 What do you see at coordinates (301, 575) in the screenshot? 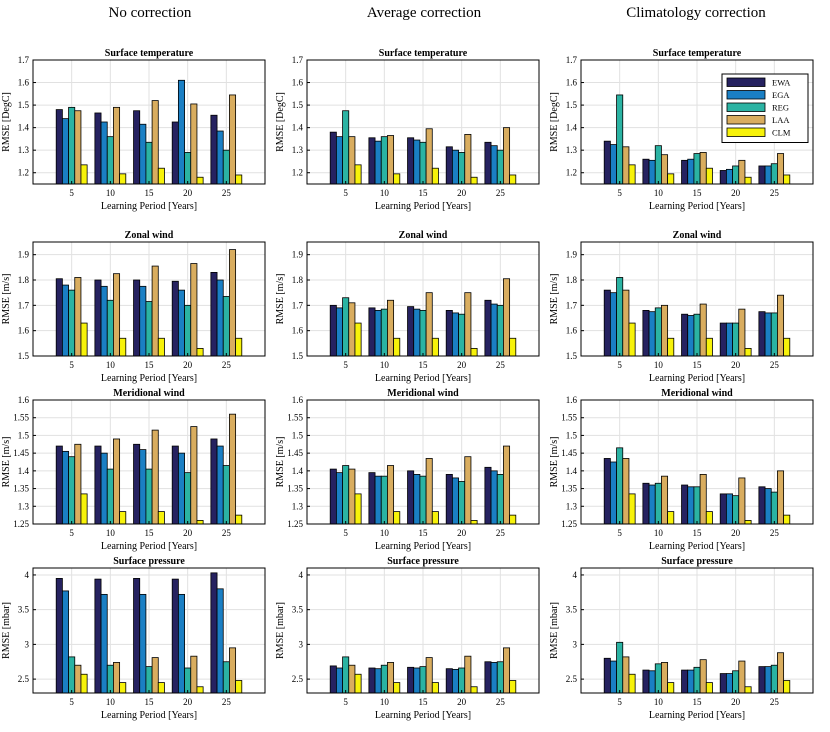
I see `y-tick-label: 4` at bounding box center [301, 575].